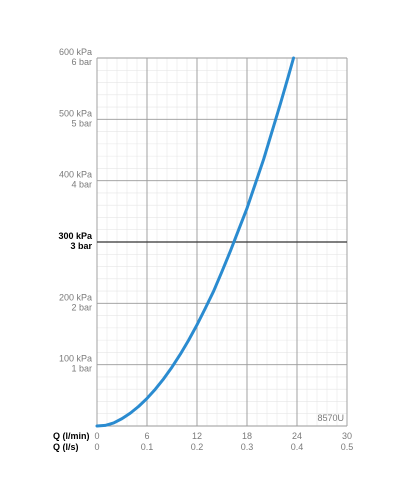 Image resolution: width=400 pixels, height=500 pixels. Describe the element at coordinates (71, 436) in the screenshot. I see `x-axis-title-lmin: Q (l/min)` at that location.